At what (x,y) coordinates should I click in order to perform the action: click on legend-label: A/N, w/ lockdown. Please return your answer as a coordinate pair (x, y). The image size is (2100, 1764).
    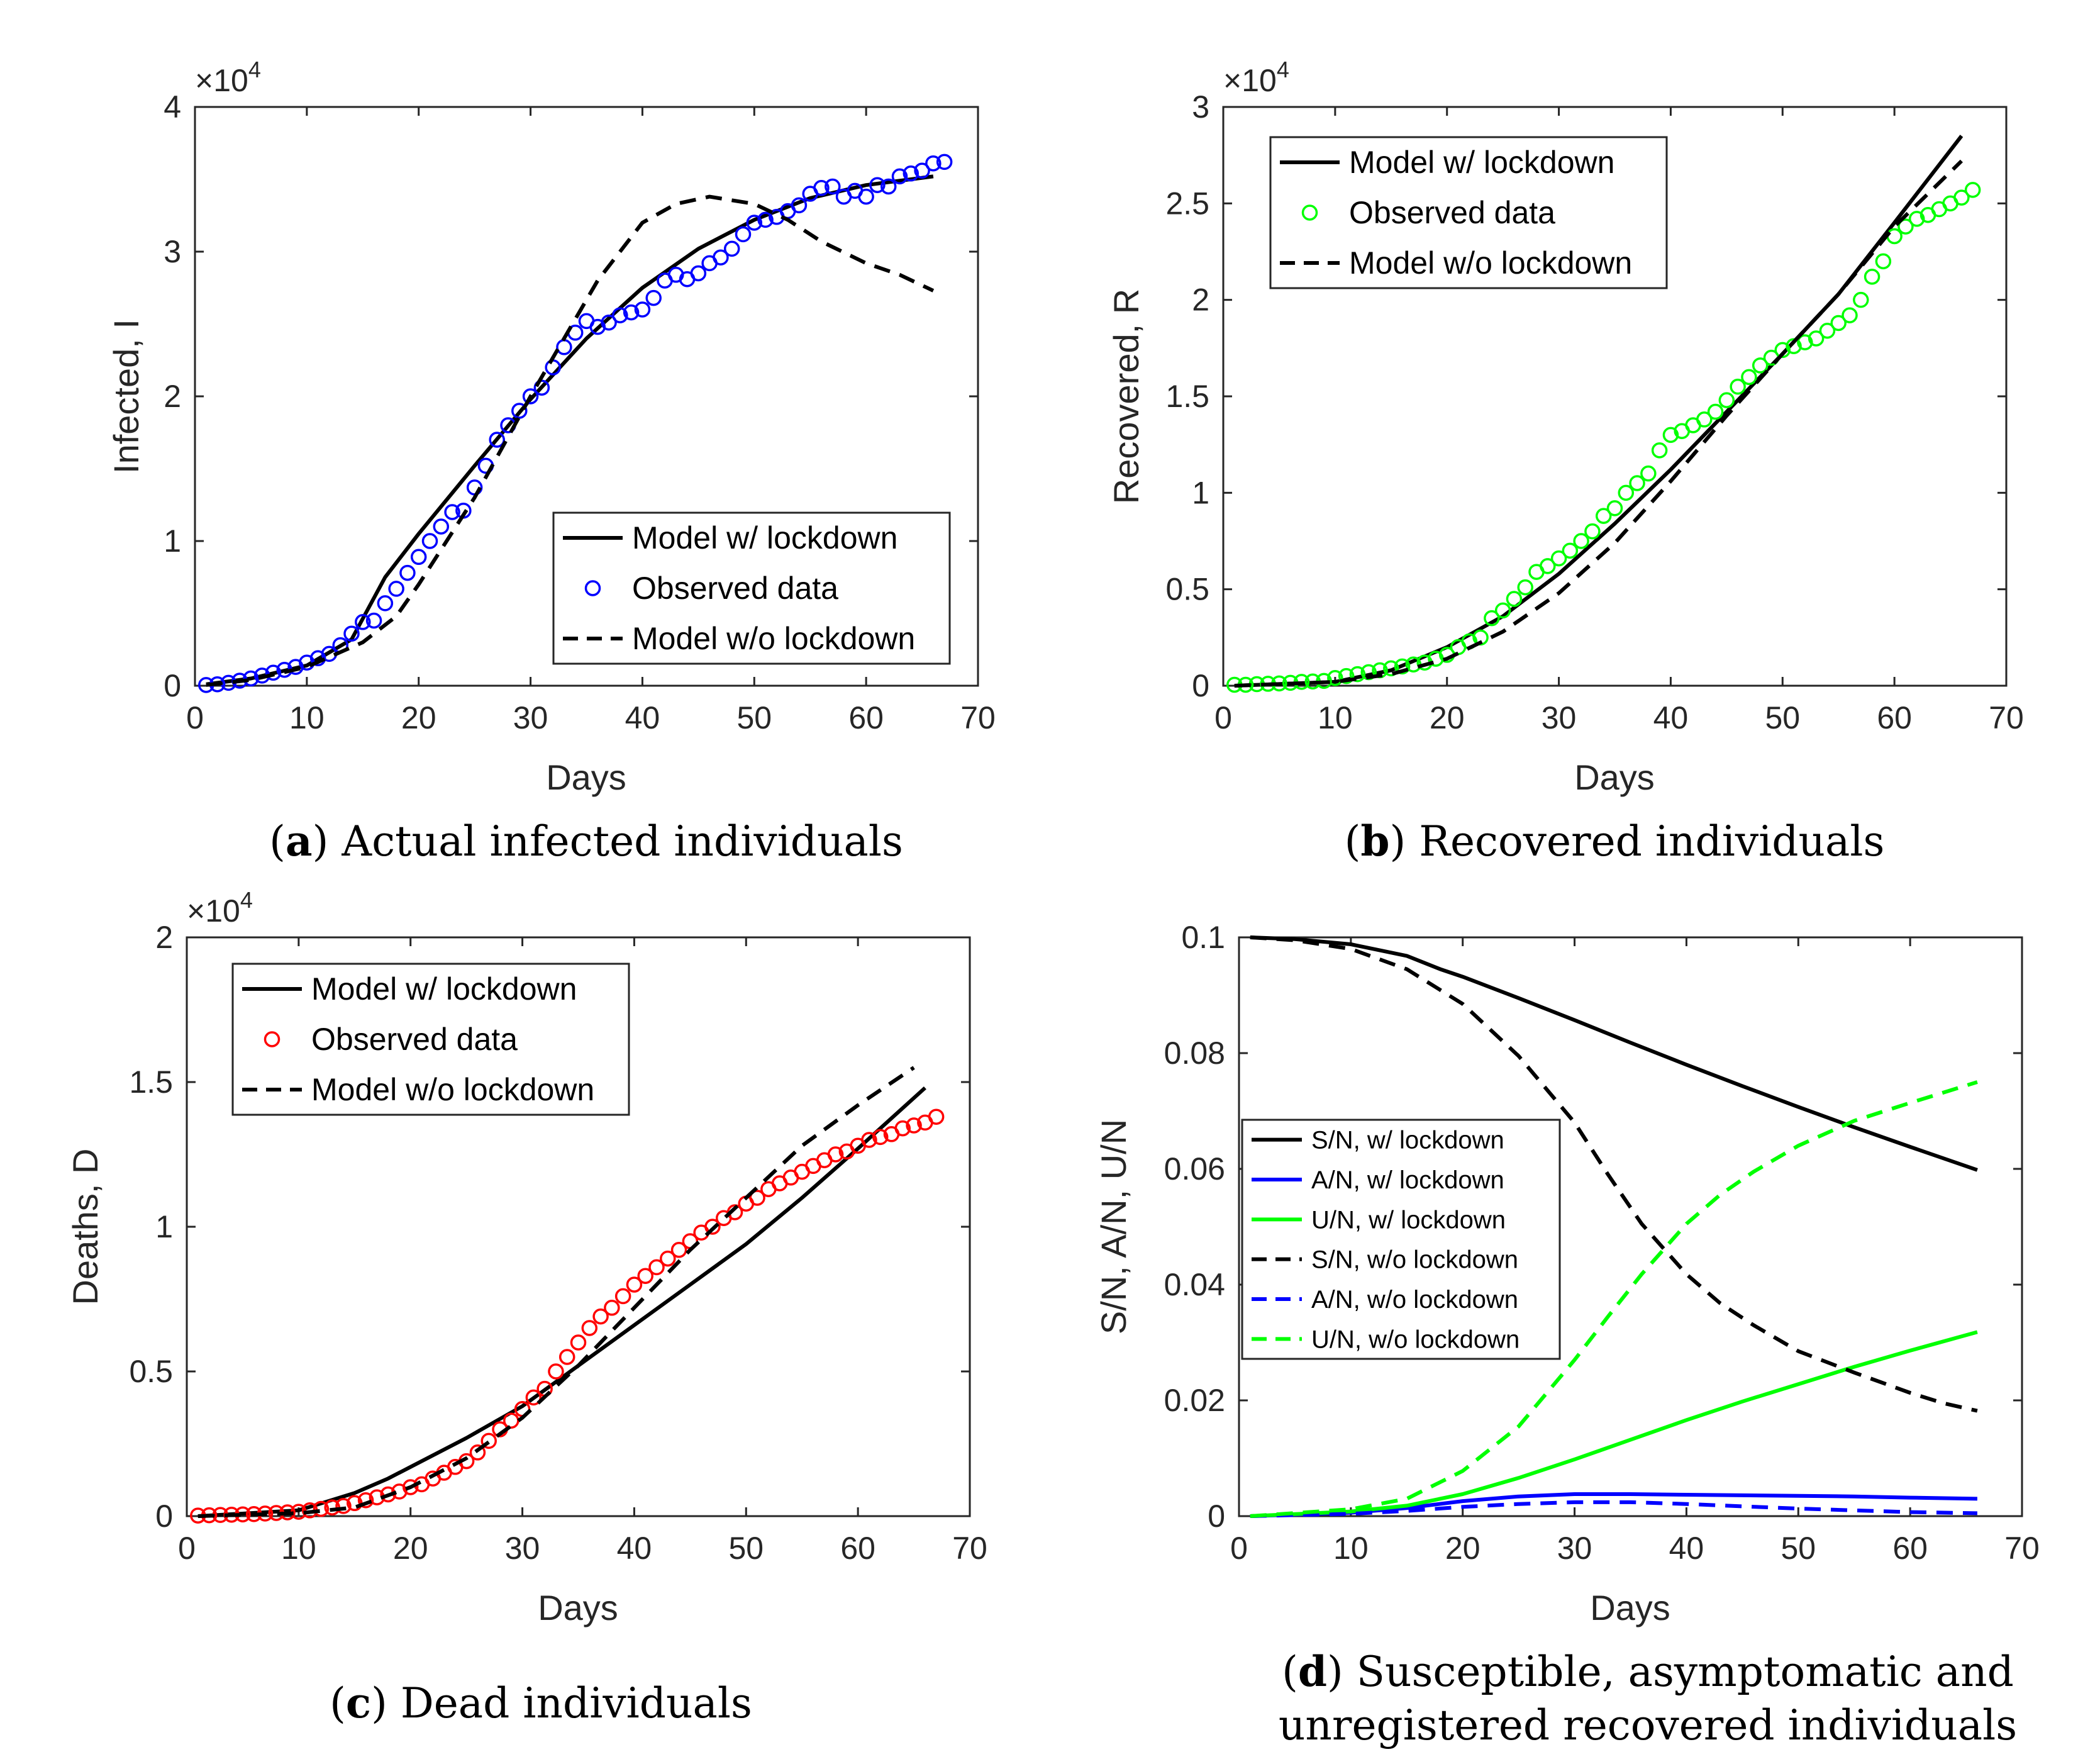
    Looking at the image, I should click on (1407, 1180).